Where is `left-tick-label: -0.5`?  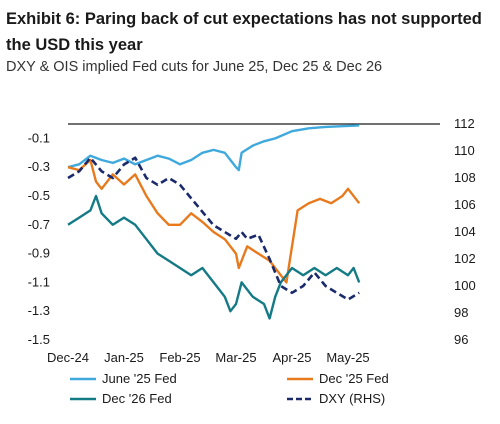 left-tick-label: -0.5 is located at coordinates (39, 195).